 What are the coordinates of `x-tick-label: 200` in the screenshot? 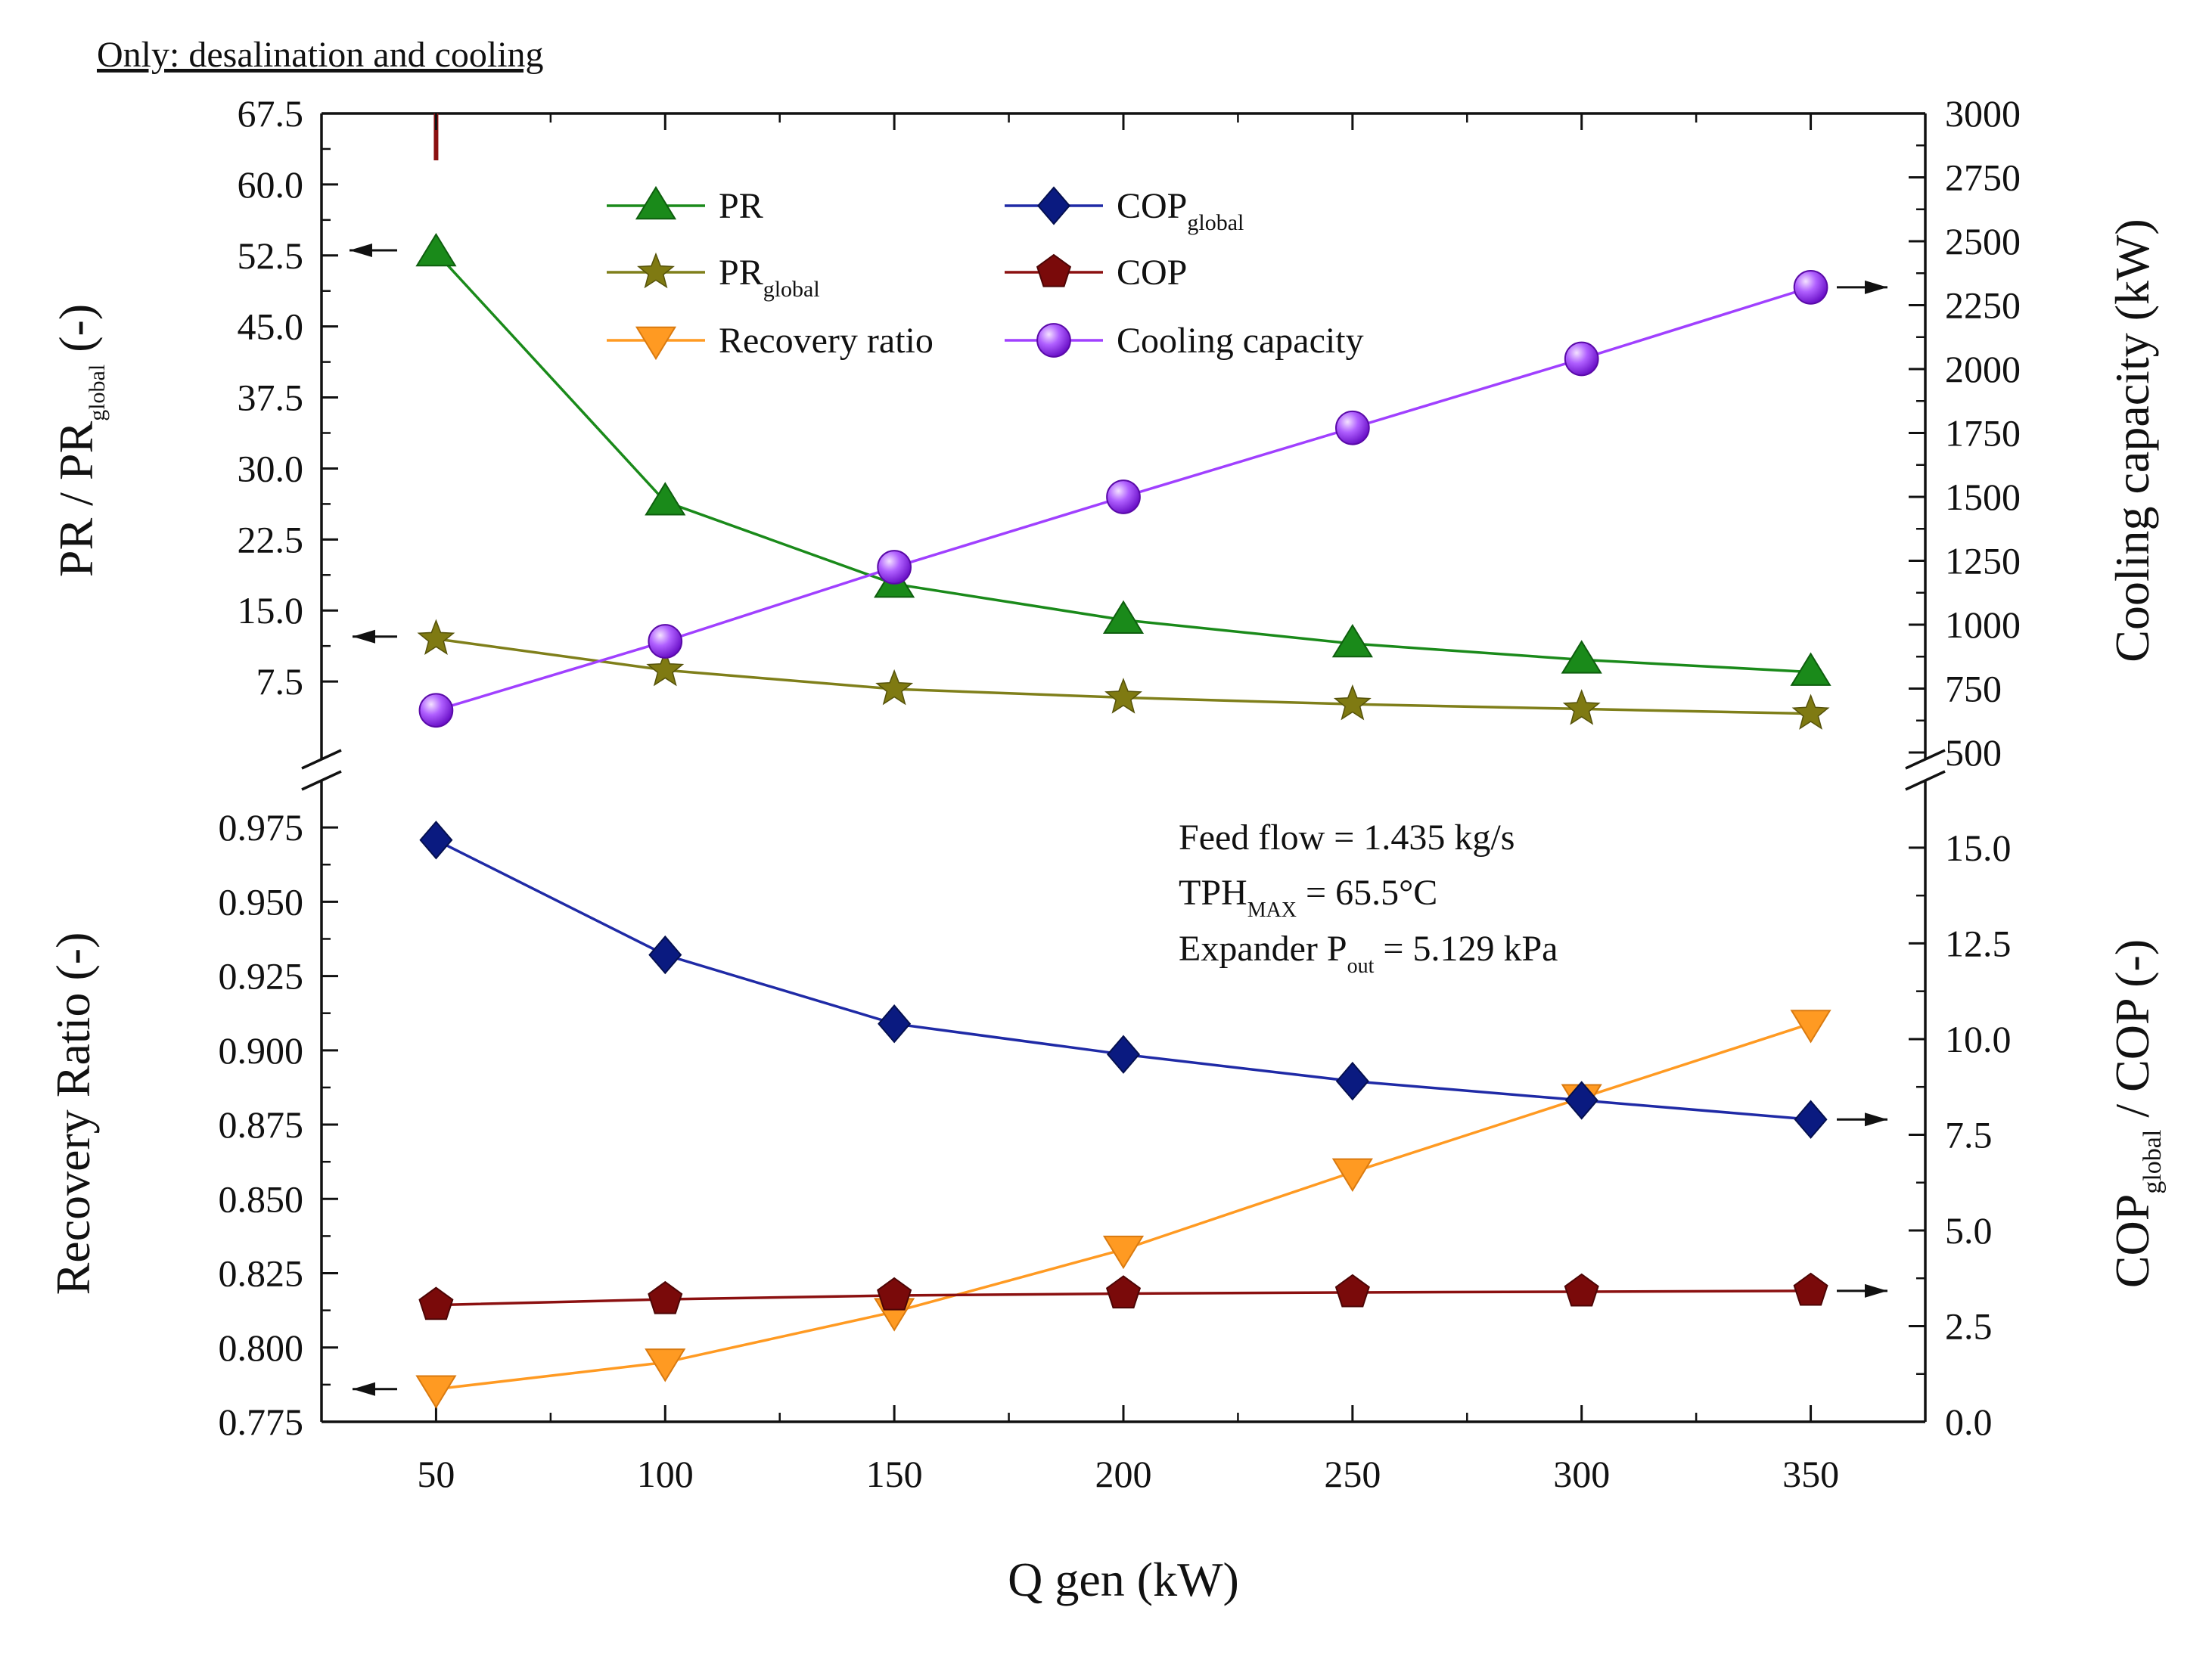 It's located at (1123, 1474).